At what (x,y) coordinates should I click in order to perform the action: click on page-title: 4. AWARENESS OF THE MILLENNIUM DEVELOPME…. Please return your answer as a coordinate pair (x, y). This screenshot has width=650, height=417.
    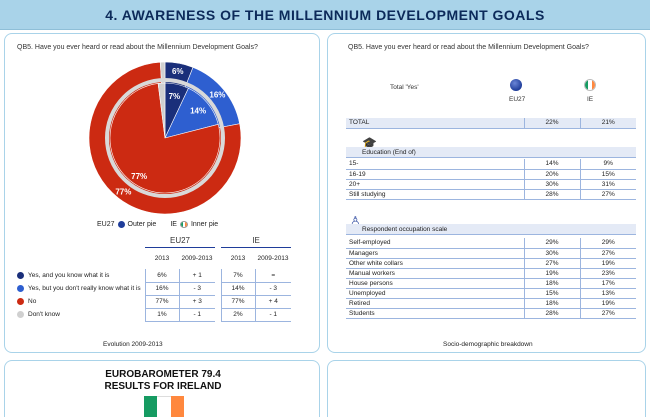
    Looking at the image, I should click on (325, 14).